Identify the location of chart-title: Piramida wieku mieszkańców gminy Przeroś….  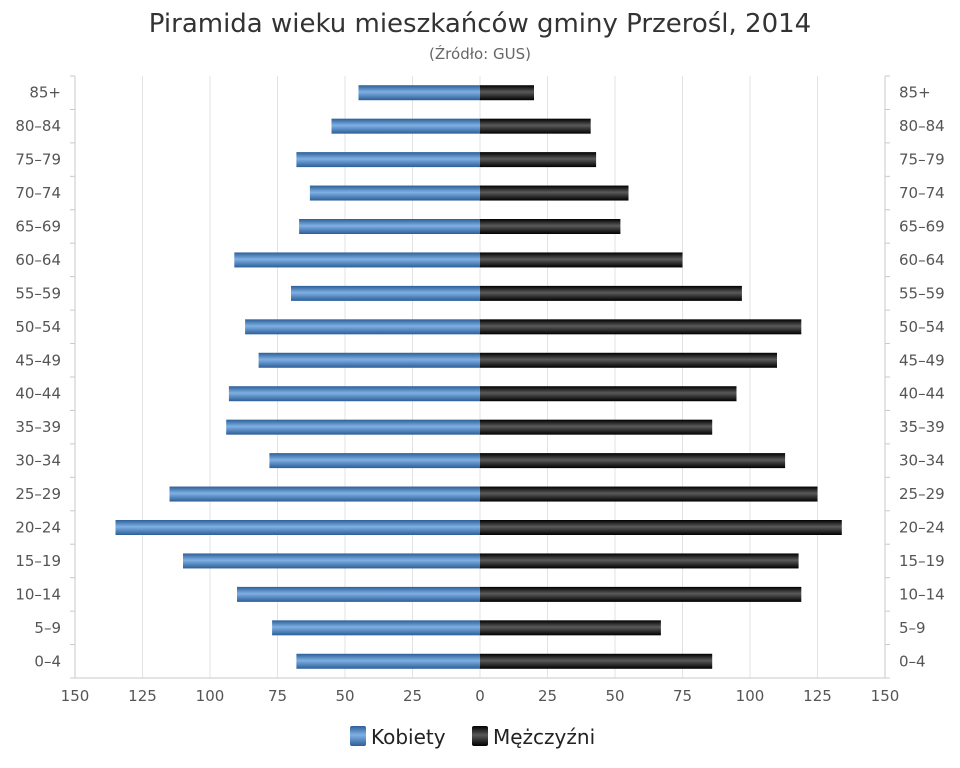
(480, 24).